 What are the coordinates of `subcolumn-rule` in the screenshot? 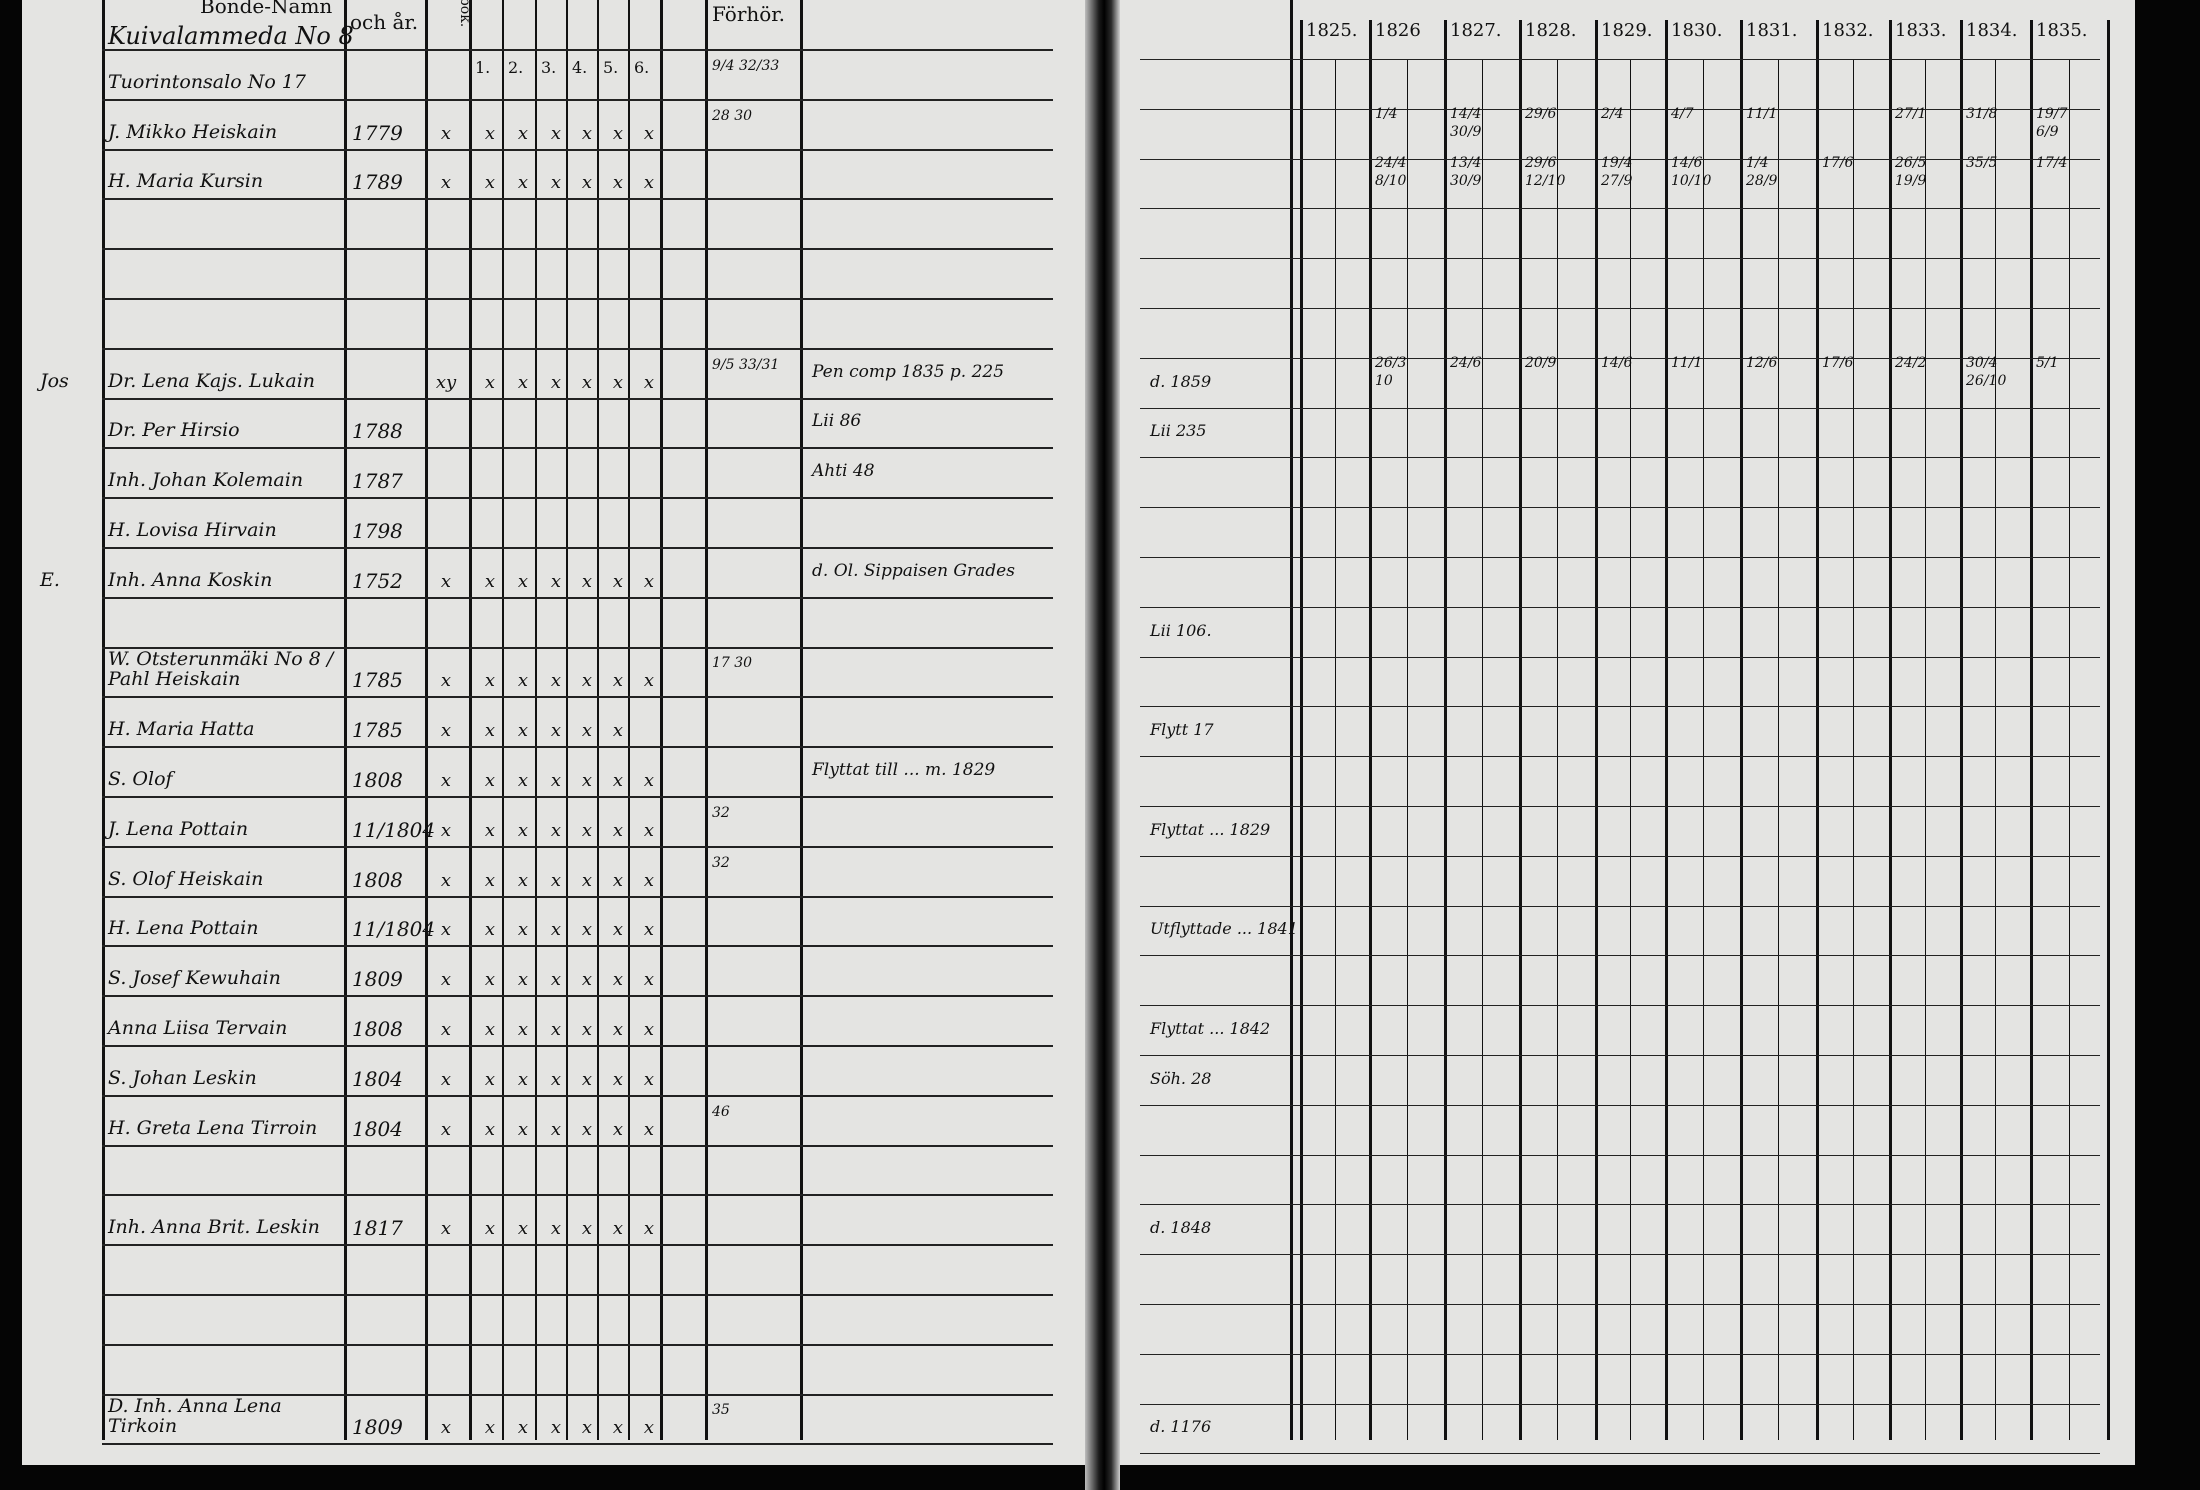 It's located at (1925, 750).